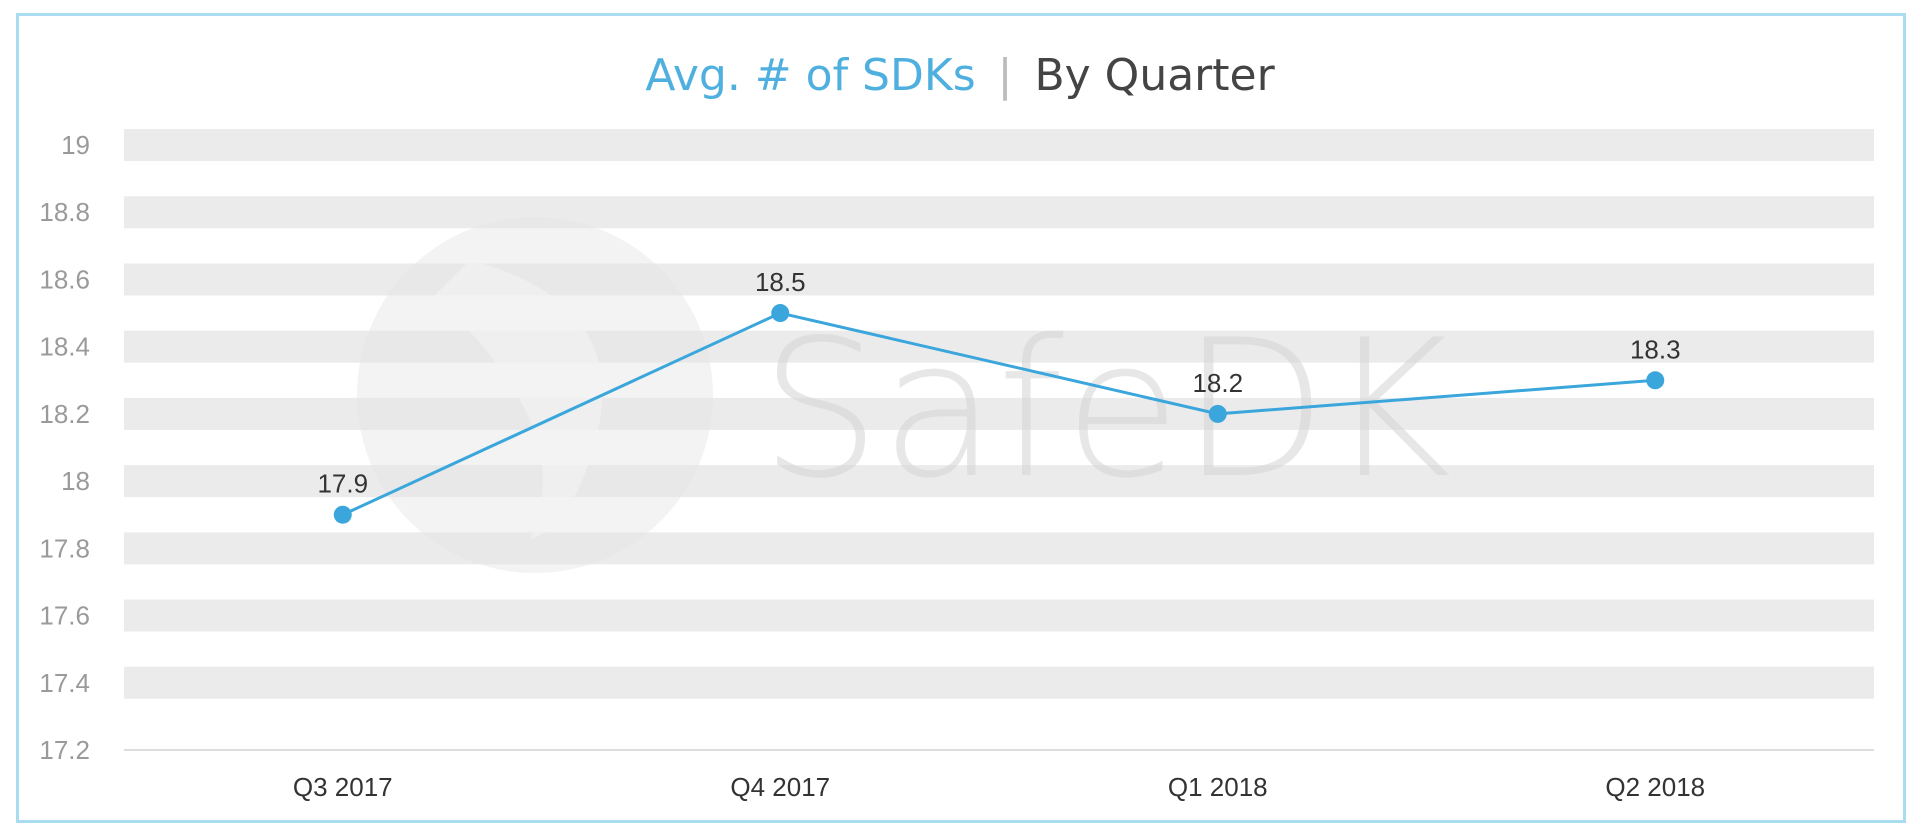 This screenshot has height=836, width=1920. Describe the element at coordinates (64, 548) in the screenshot. I see `y-tick-label: 17.8` at that location.